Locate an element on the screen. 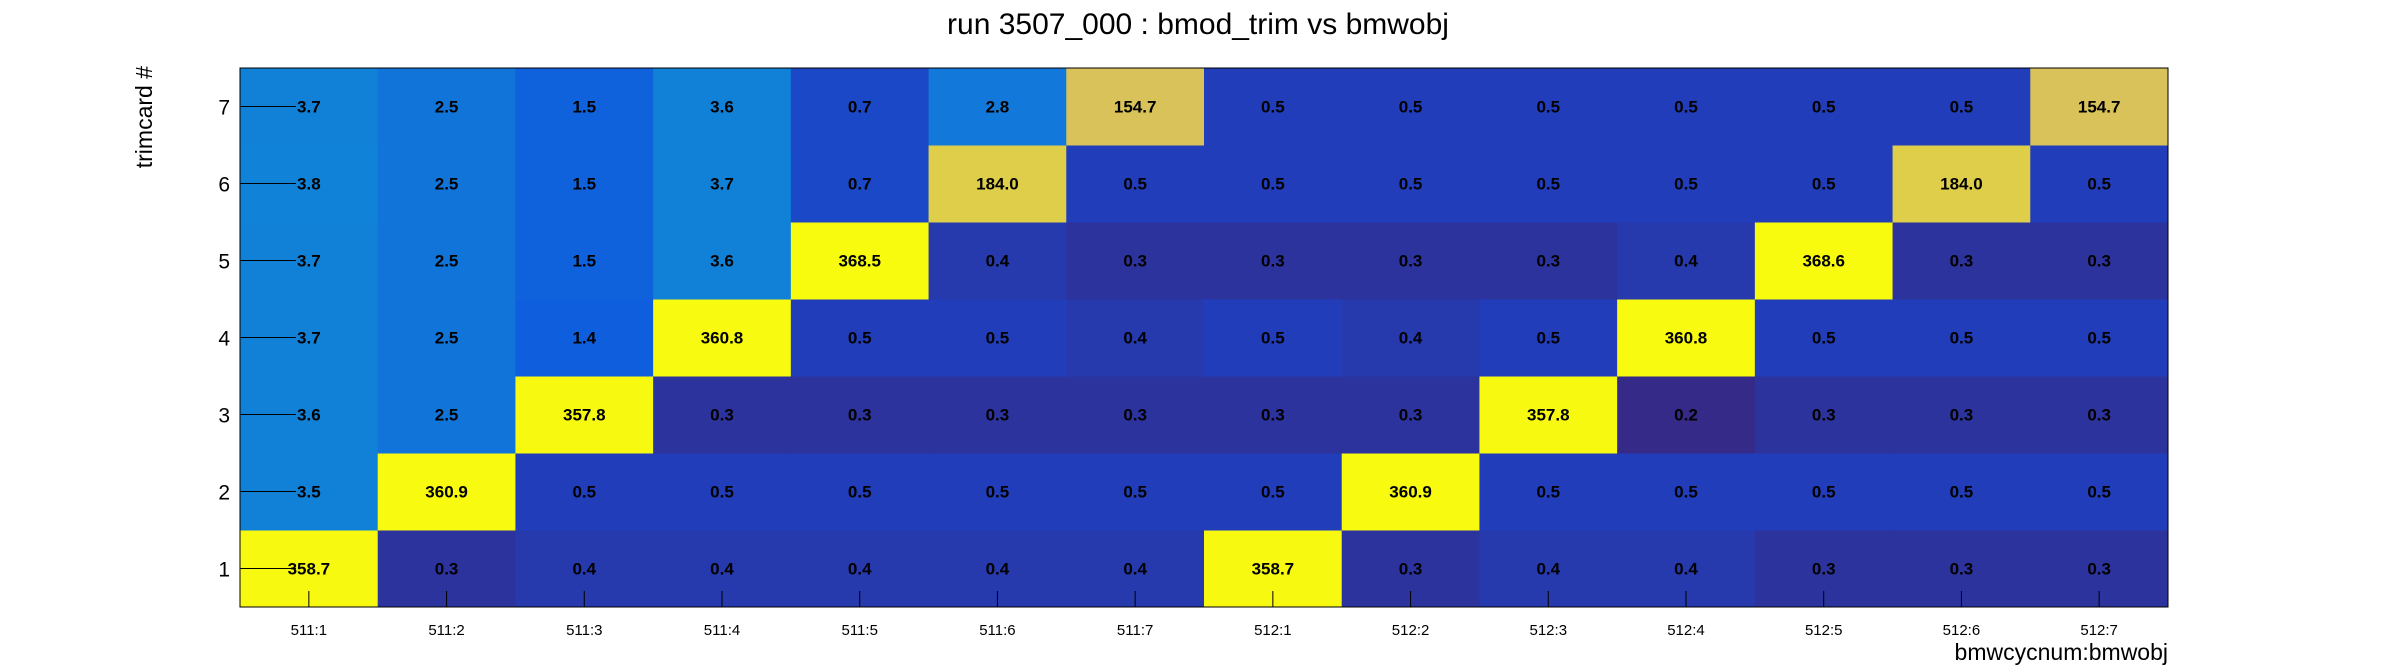 The image size is (2396, 672). cell-value-label: 357.8 is located at coordinates (1548, 415).